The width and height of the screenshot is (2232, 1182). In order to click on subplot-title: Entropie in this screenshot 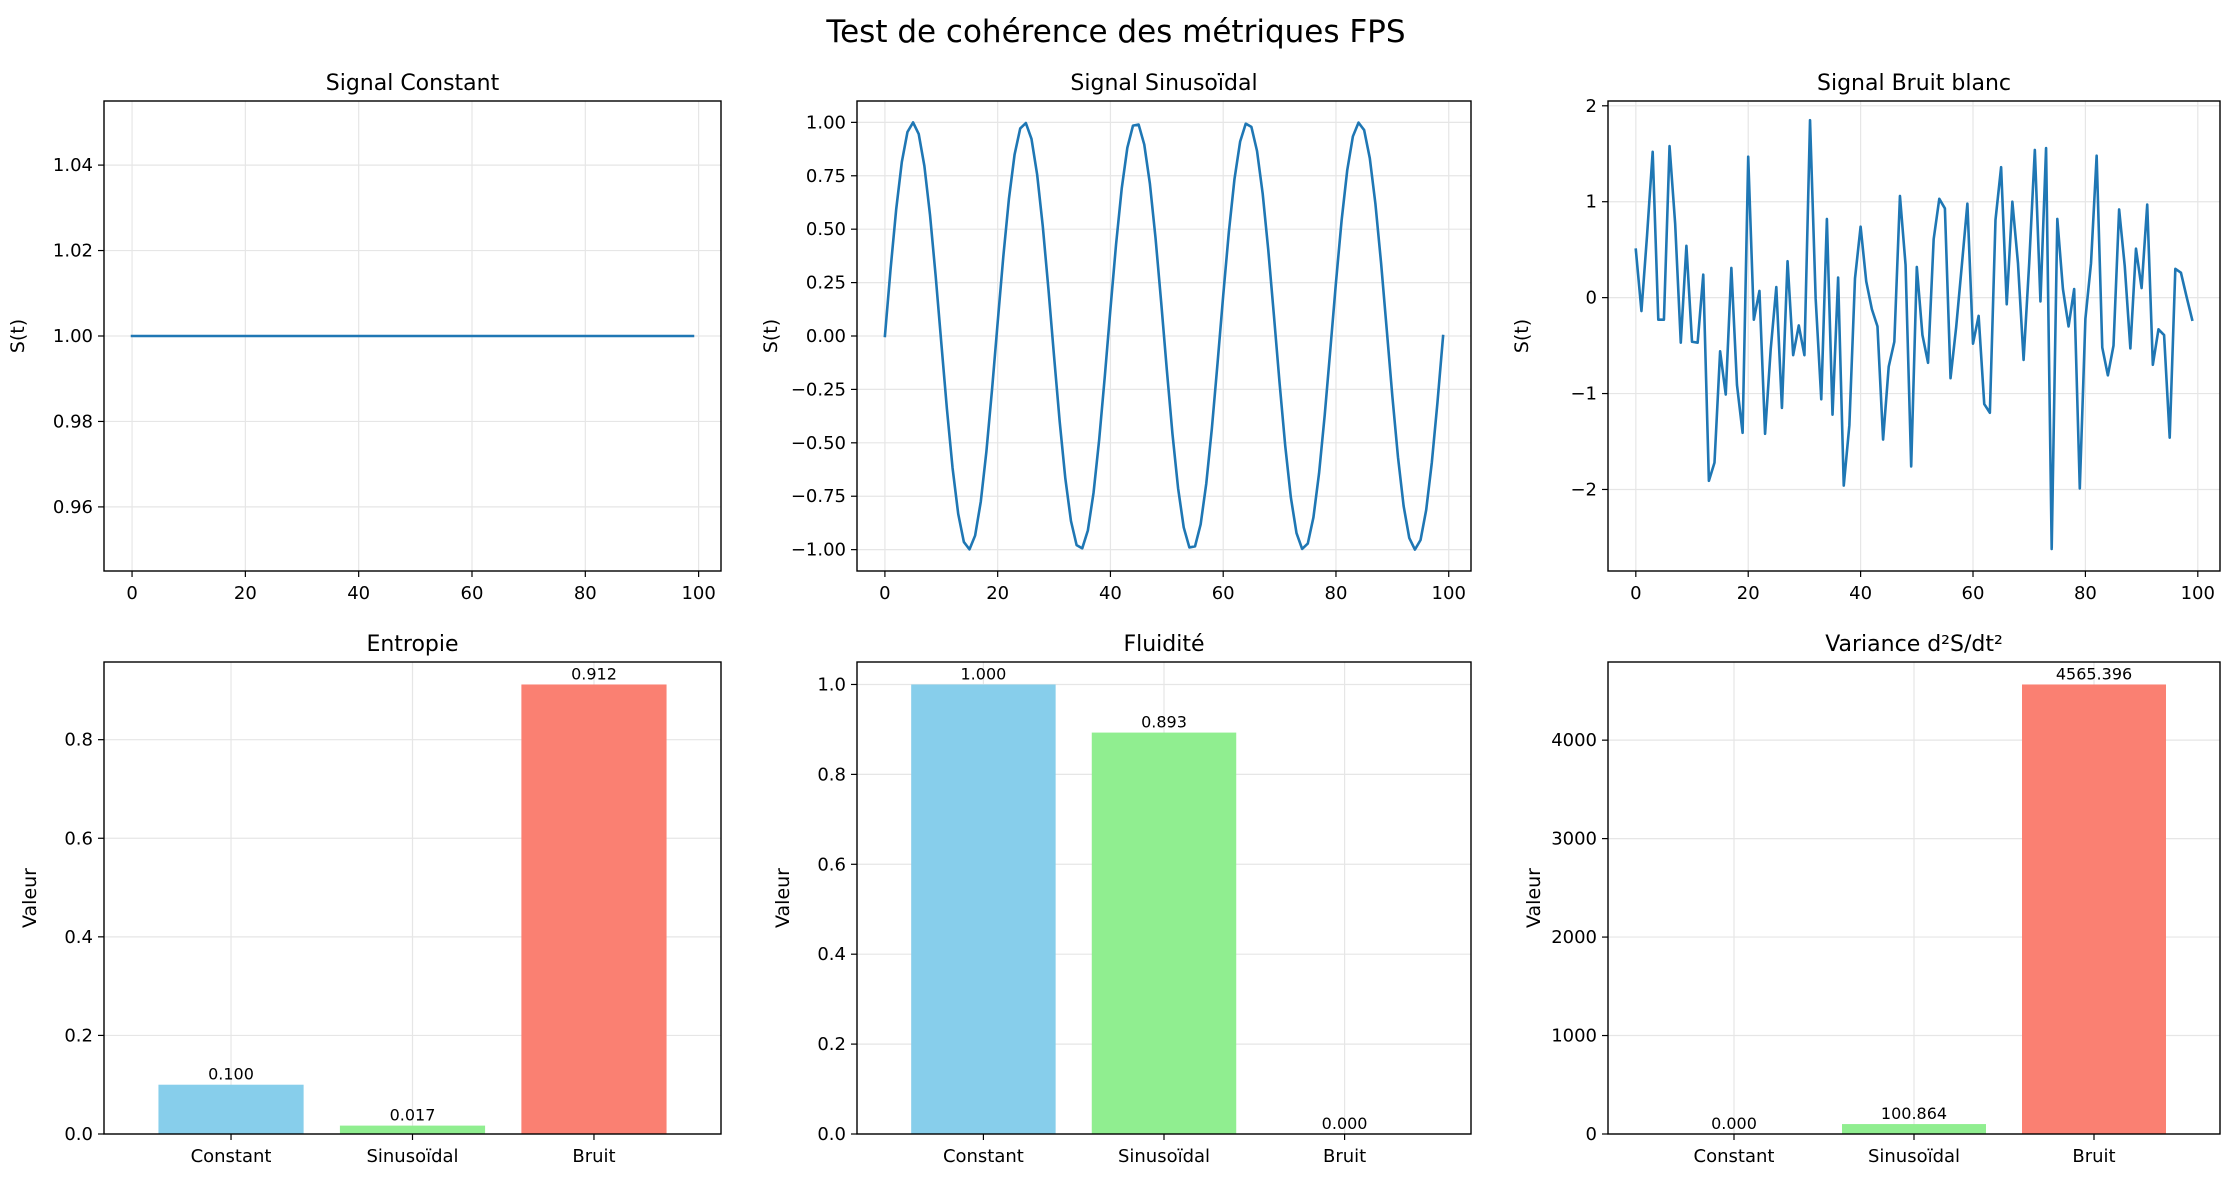, I will do `click(412, 644)`.